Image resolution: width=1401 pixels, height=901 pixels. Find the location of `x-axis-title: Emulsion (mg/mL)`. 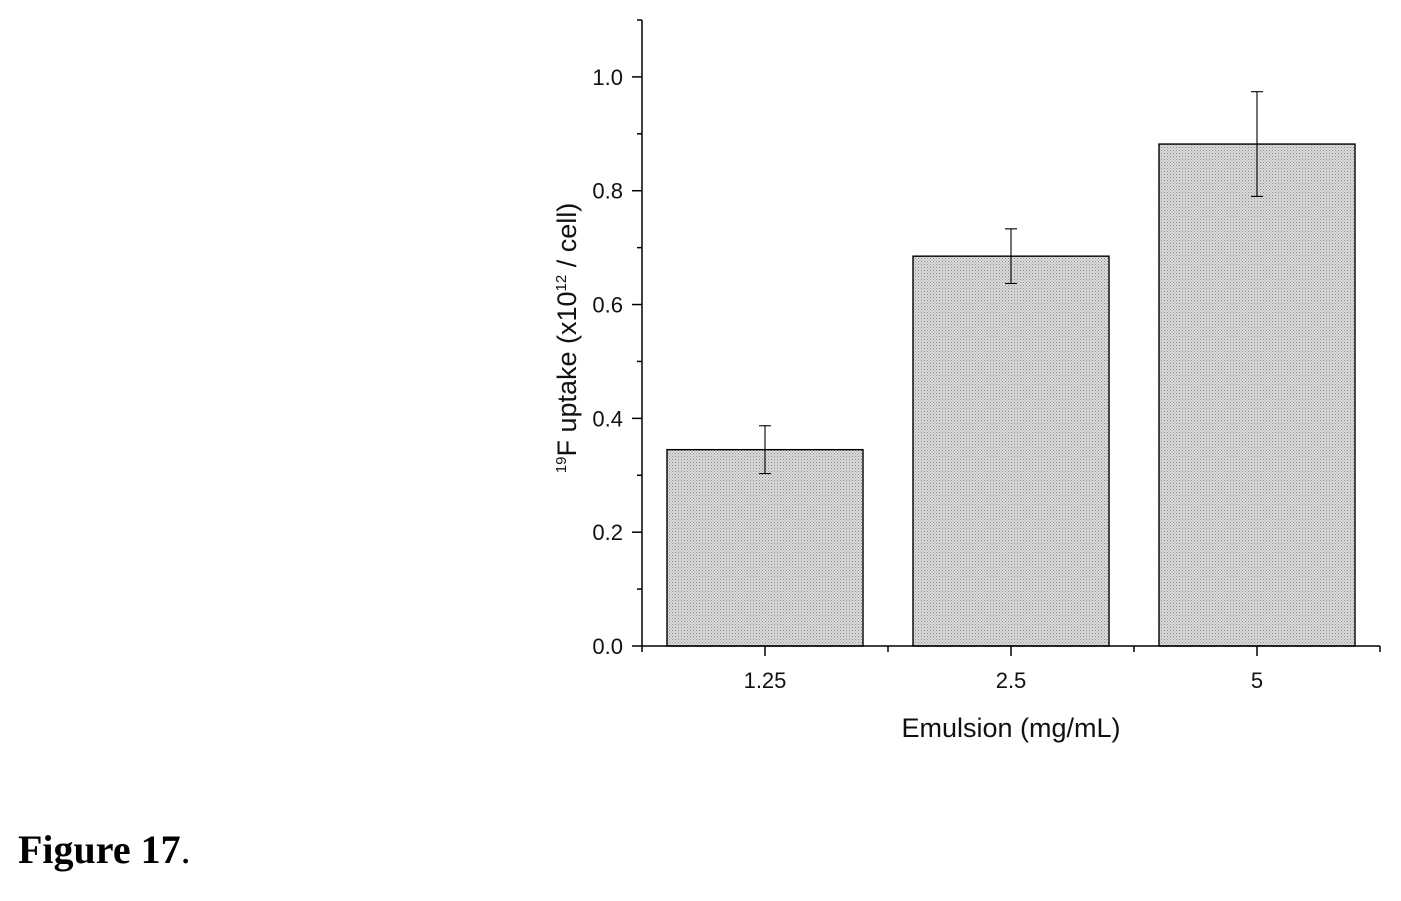

x-axis-title: Emulsion (mg/mL) is located at coordinates (1010, 728).